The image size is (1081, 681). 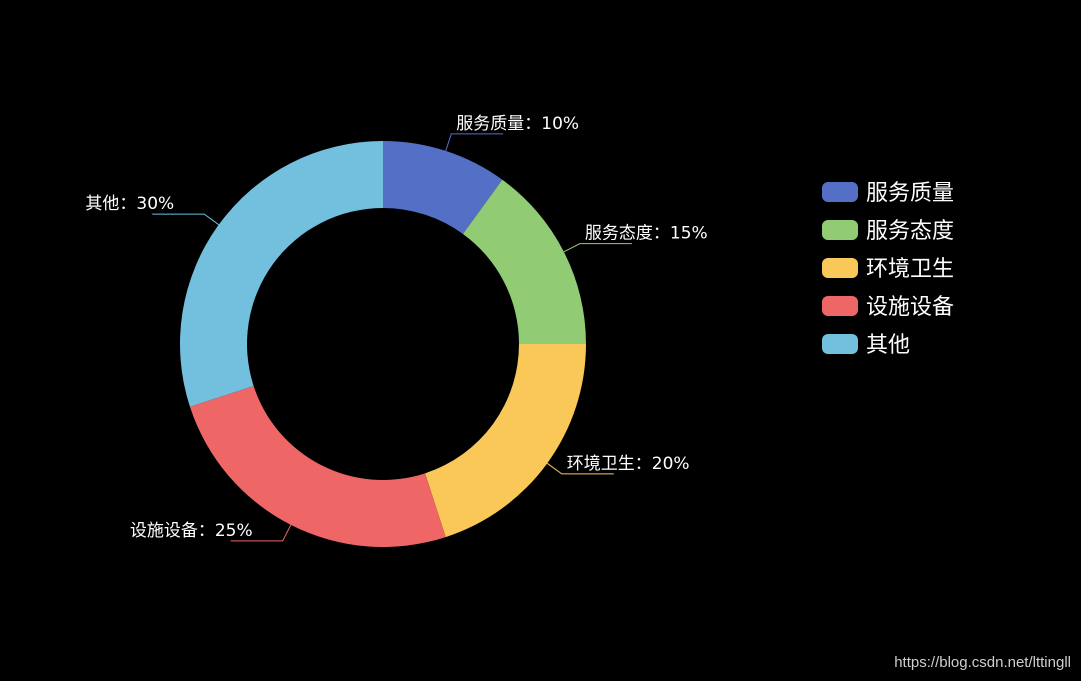 I want to click on slice-5-arc, so click(x=281, y=274).